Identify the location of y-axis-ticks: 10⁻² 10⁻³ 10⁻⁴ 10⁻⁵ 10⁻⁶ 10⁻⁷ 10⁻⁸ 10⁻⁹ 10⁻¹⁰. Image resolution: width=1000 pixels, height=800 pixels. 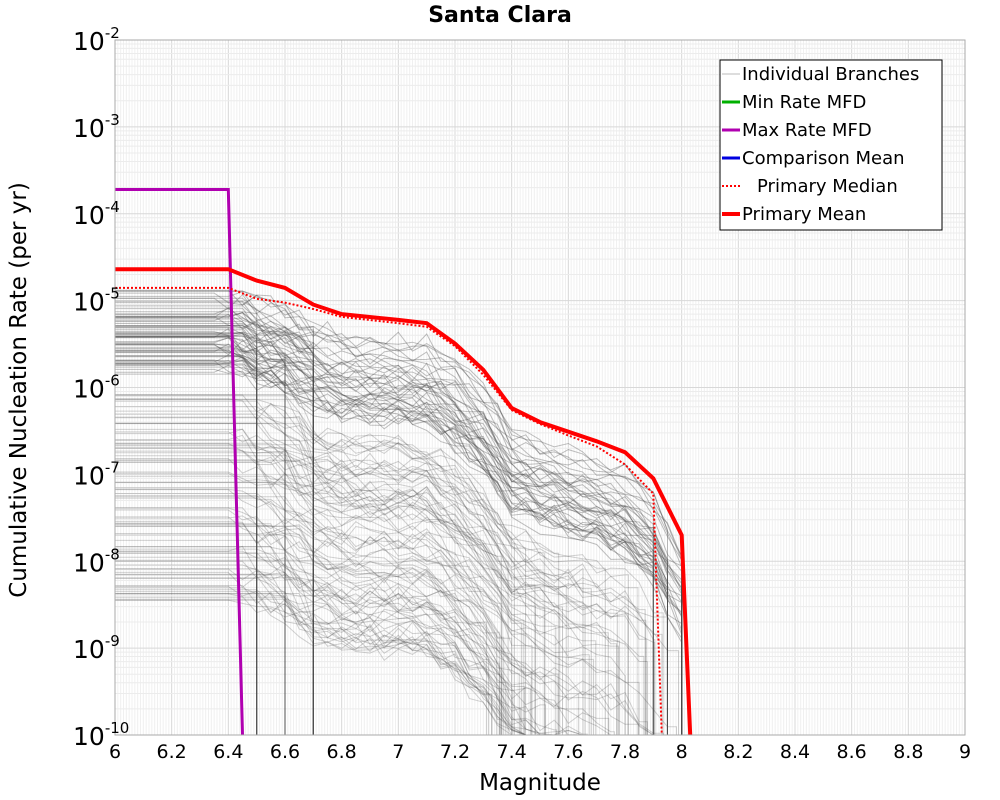
(101, 387).